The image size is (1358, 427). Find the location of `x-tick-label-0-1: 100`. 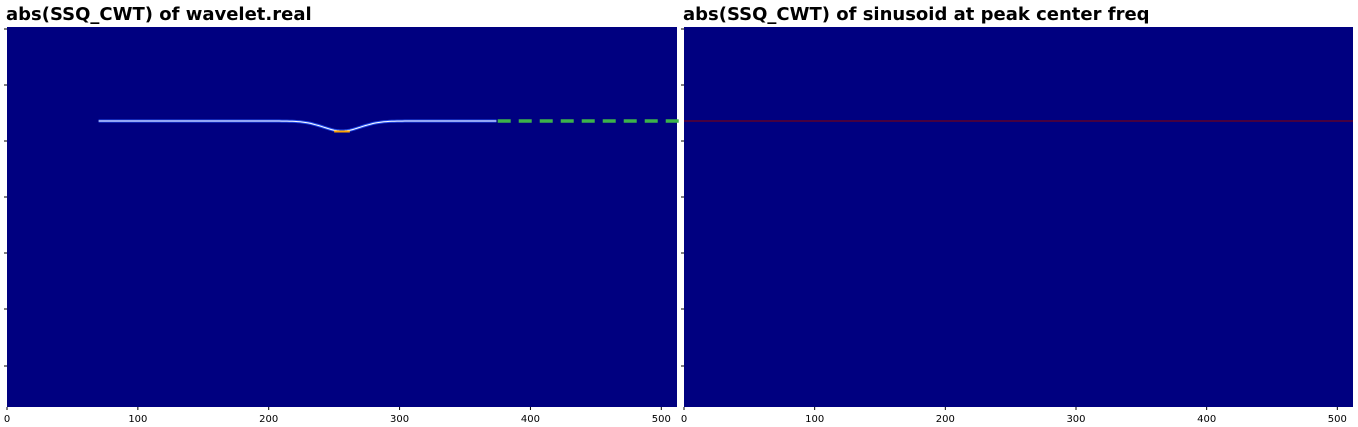

x-tick-label-0-1: 100 is located at coordinates (137, 419).